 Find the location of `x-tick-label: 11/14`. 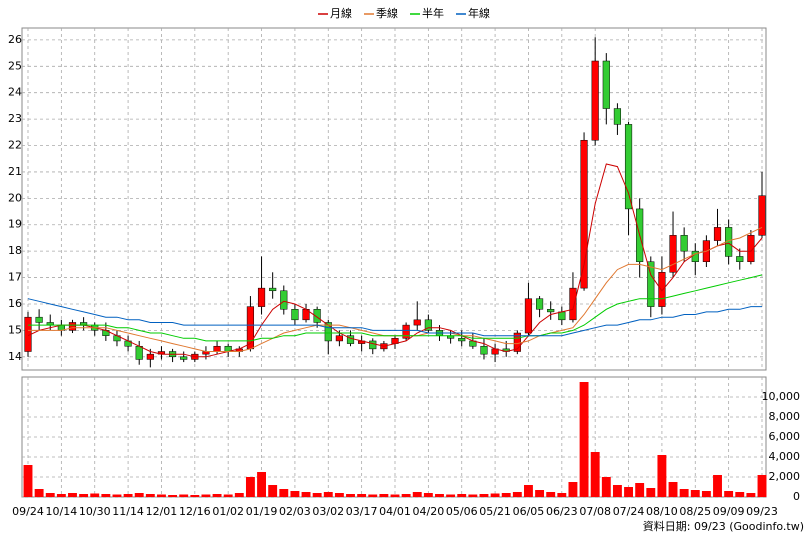

x-tick-label: 11/14 is located at coordinates (128, 511).